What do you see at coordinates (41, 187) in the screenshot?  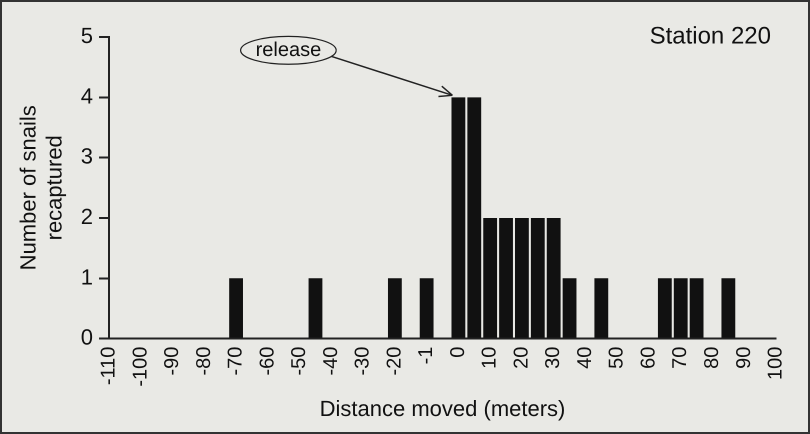 I see `y-axis-title: Number of snails recaptured` at bounding box center [41, 187].